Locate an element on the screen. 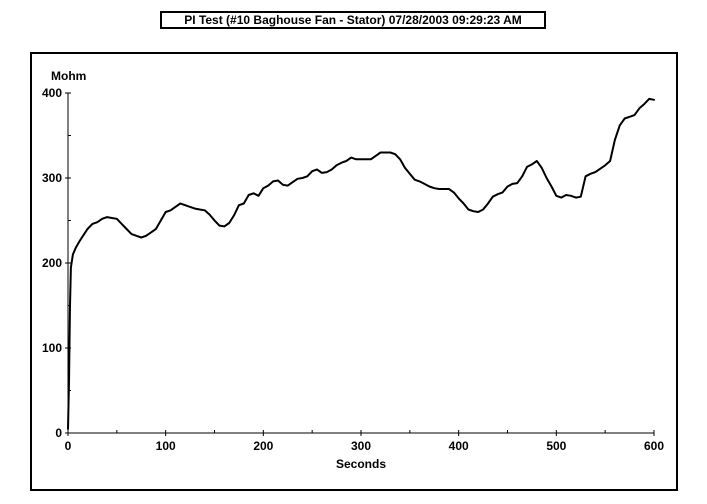  x-tick-label: 200 is located at coordinates (263, 446).